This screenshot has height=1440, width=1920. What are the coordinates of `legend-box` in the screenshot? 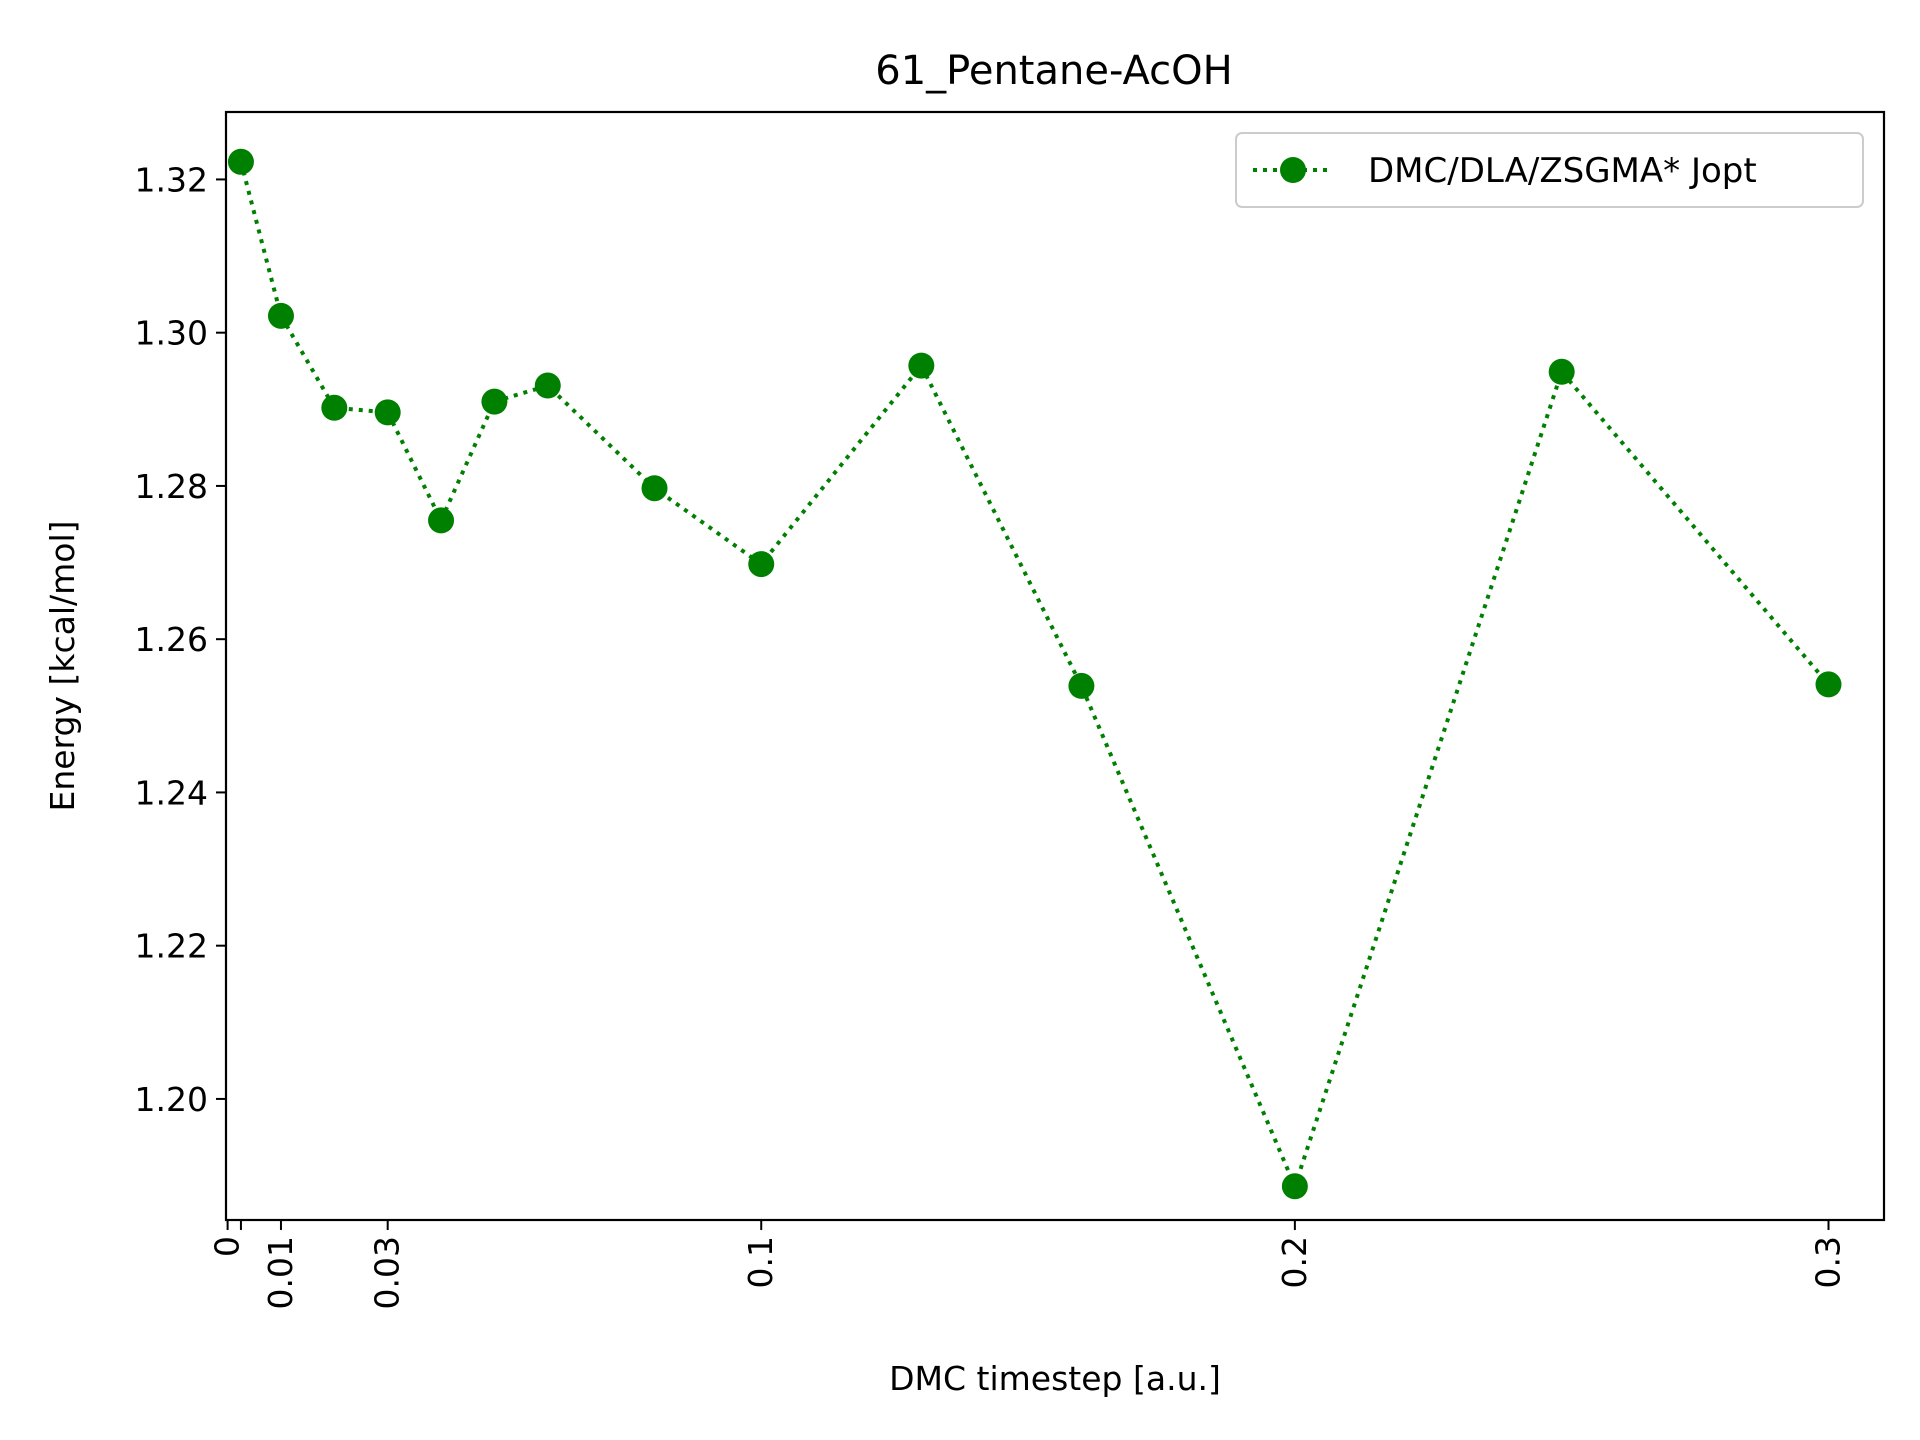 It's located at (1549, 170).